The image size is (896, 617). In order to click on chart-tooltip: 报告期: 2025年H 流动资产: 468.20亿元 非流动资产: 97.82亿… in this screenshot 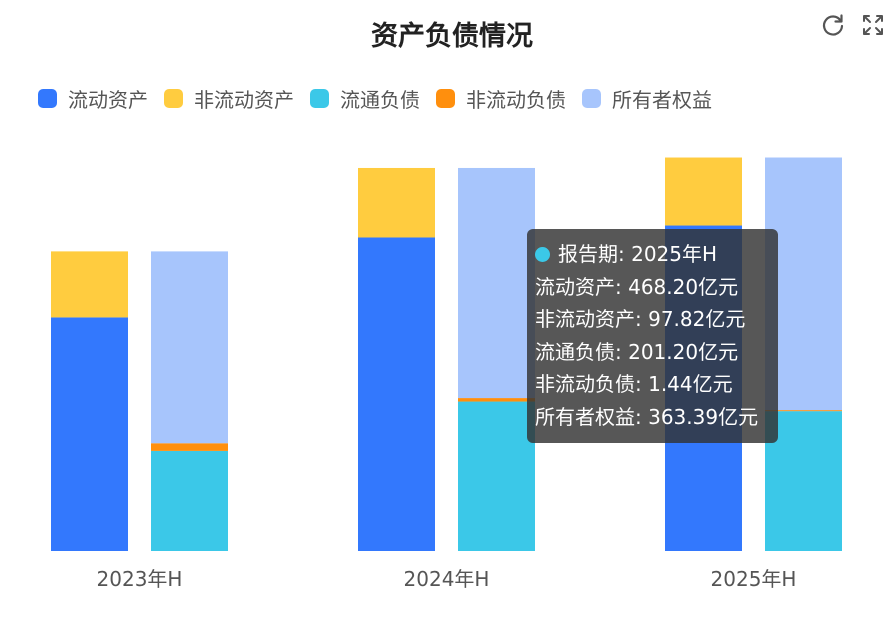, I will do `click(652, 336)`.